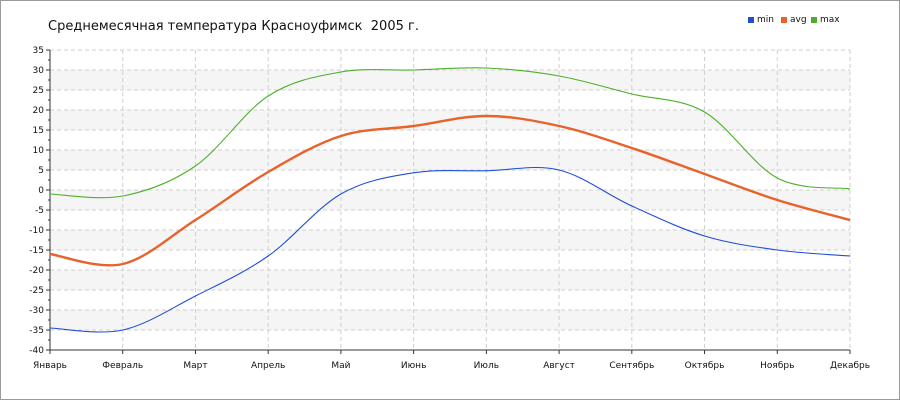  Describe the element at coordinates (36, 231) in the screenshot. I see `y-tick-label: -10` at that location.